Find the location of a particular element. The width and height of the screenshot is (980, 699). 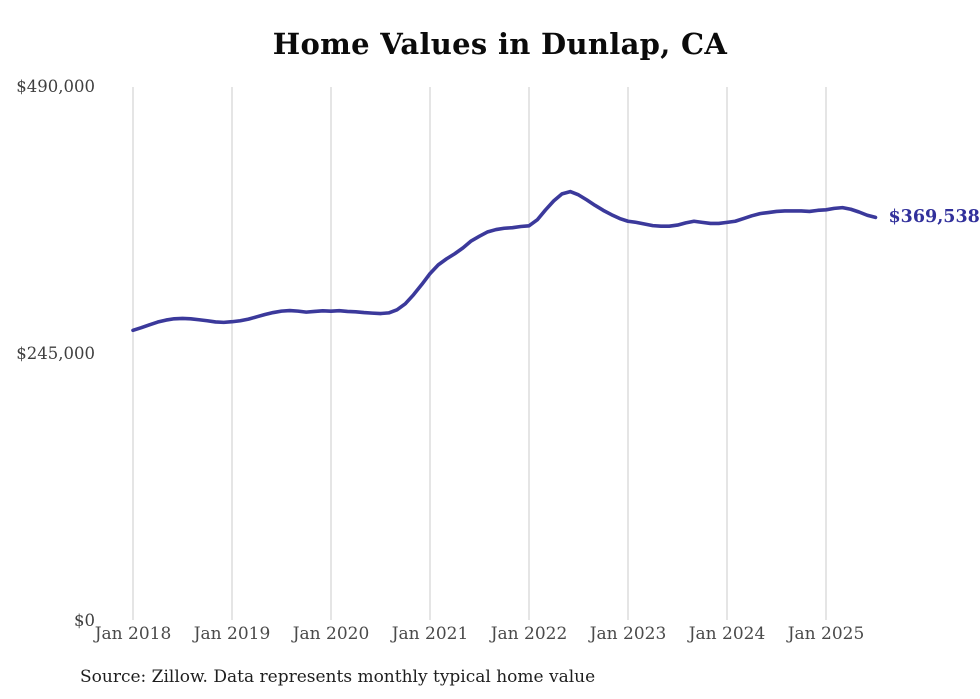

x-axis-tick-label: Jan 2018 is located at coordinates (133, 634).